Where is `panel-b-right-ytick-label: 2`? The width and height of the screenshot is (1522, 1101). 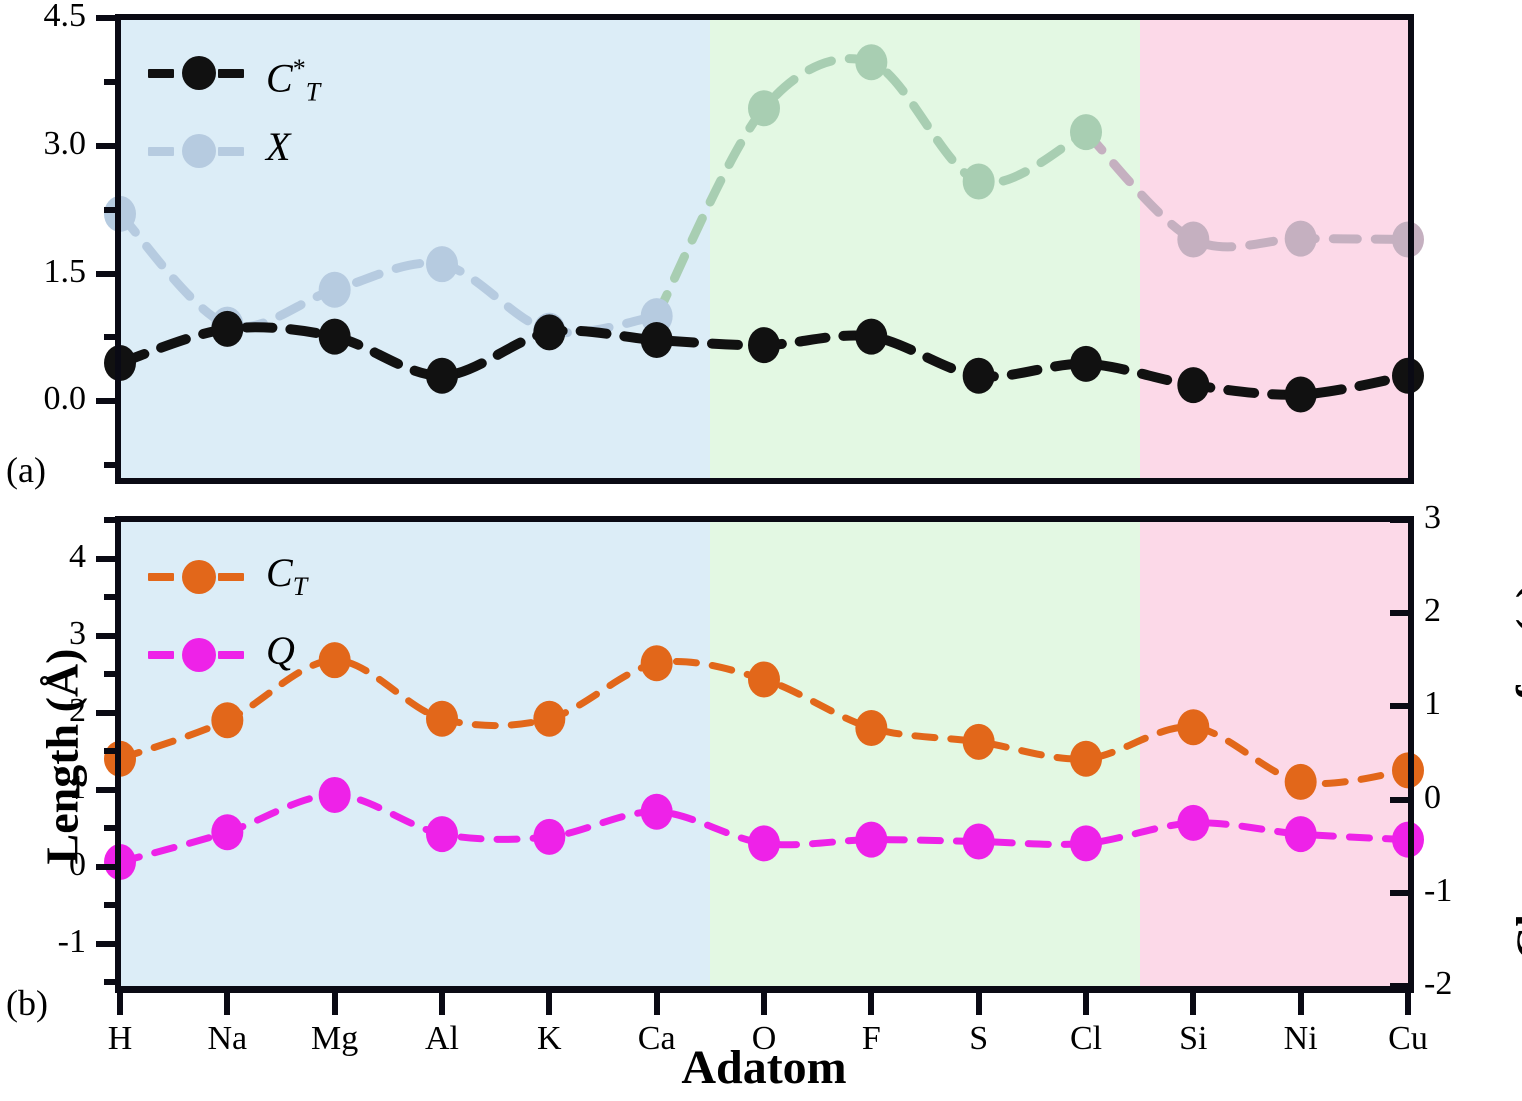
panel-b-right-ytick-label: 2 is located at coordinates (1432, 611).